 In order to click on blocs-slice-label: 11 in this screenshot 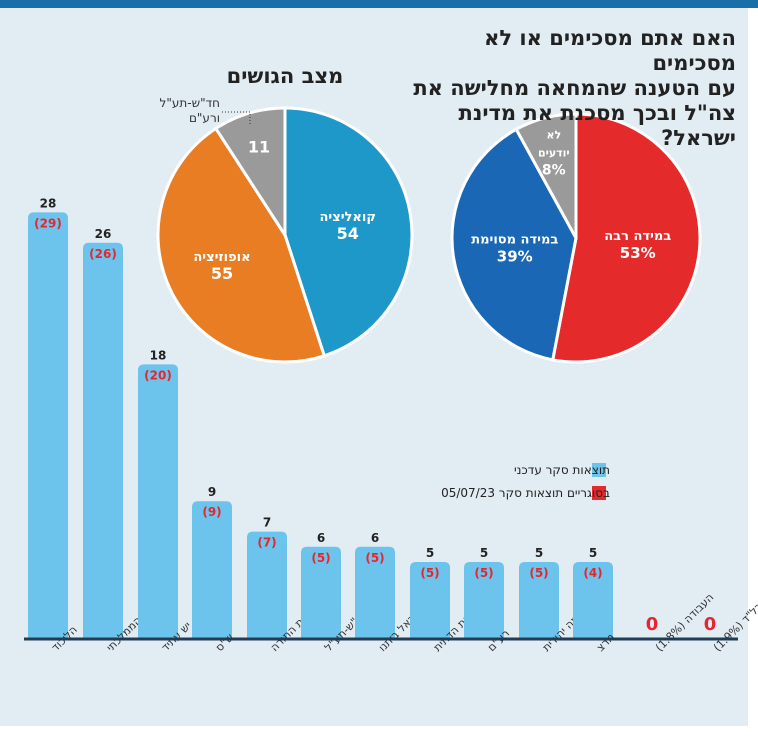, I will do `click(259, 146)`.